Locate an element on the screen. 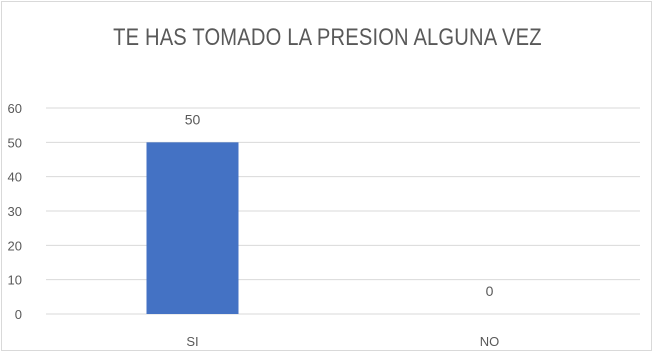 This screenshot has width=655, height=354. y-tick-label: 30 is located at coordinates (15, 211).